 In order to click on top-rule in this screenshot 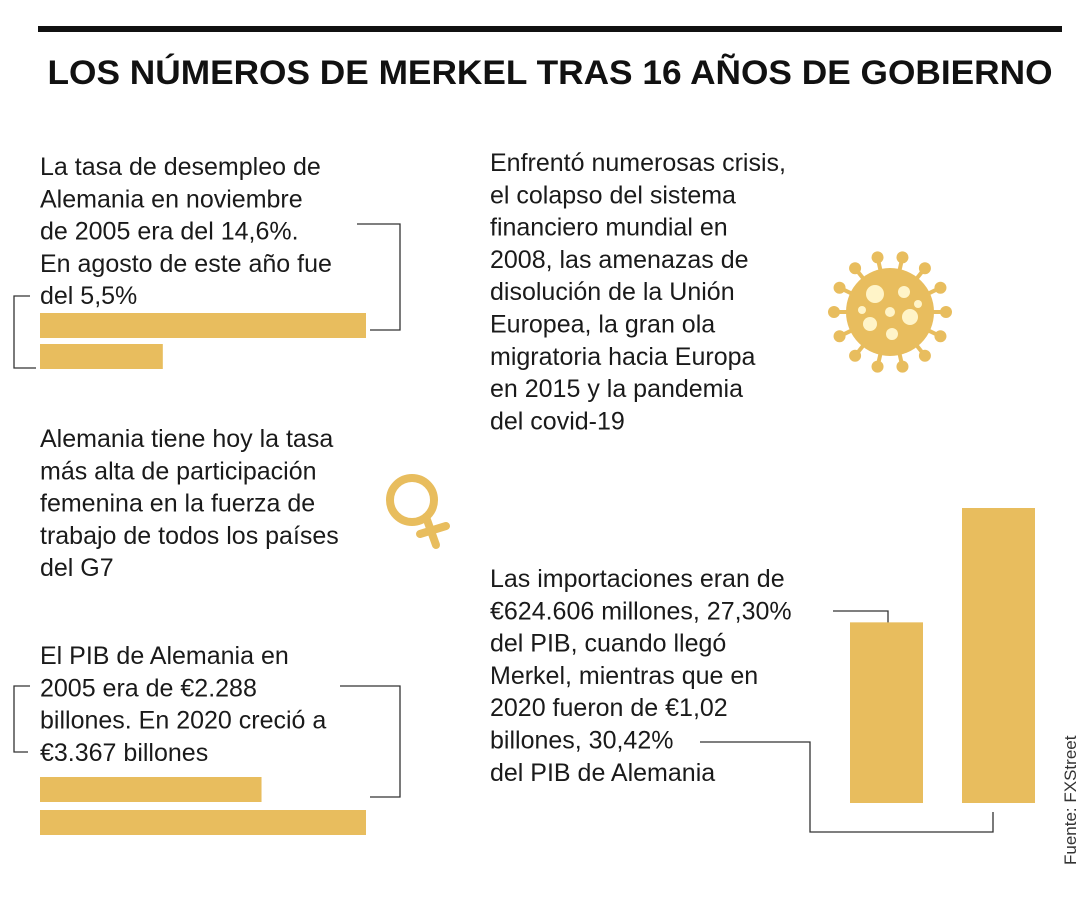, I will do `click(550, 29)`.